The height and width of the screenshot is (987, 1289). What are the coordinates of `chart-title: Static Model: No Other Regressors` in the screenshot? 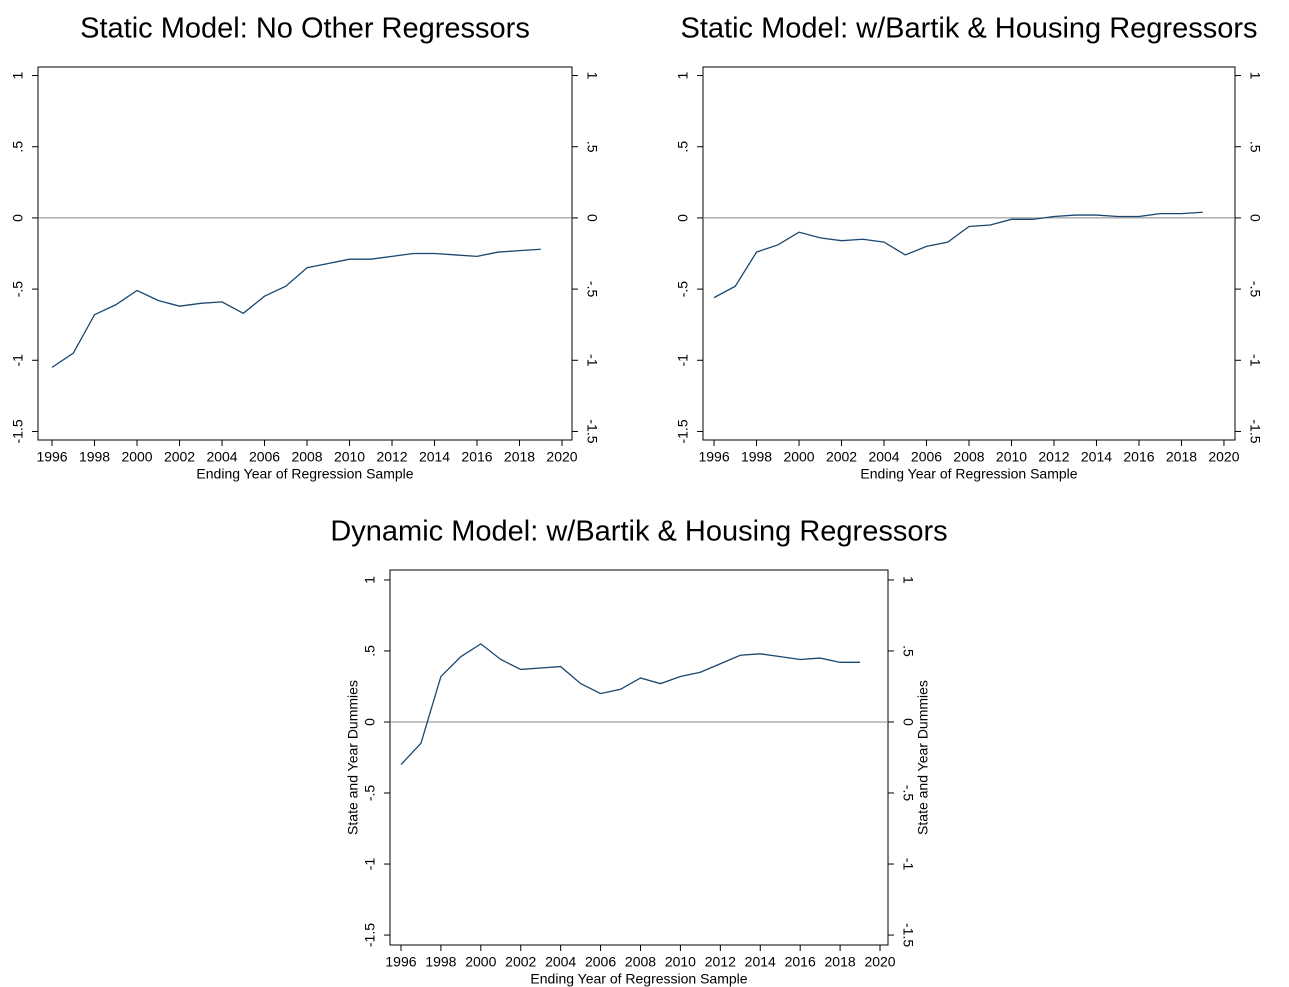 It's located at (305, 29).